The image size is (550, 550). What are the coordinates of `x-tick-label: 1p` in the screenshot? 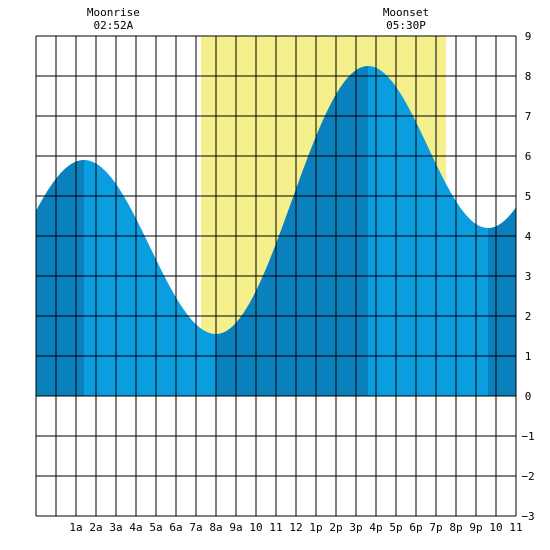 It's located at (315, 527).